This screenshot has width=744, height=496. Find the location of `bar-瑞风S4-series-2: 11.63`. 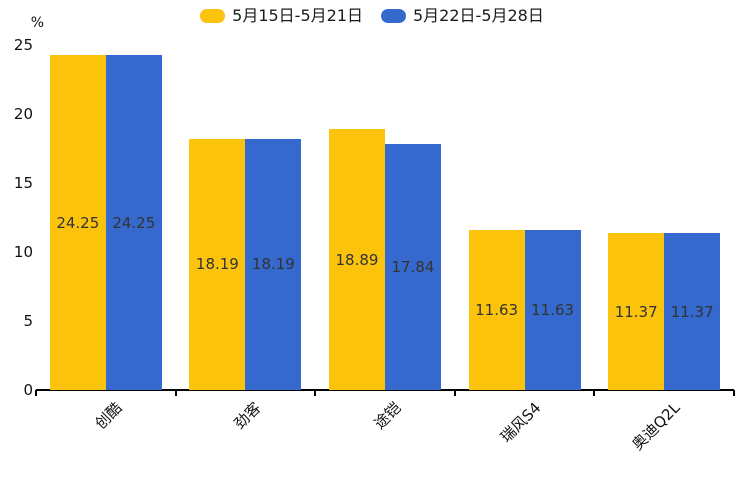

bar-瑞风S4-series-2: 11.63 is located at coordinates (552, 309).